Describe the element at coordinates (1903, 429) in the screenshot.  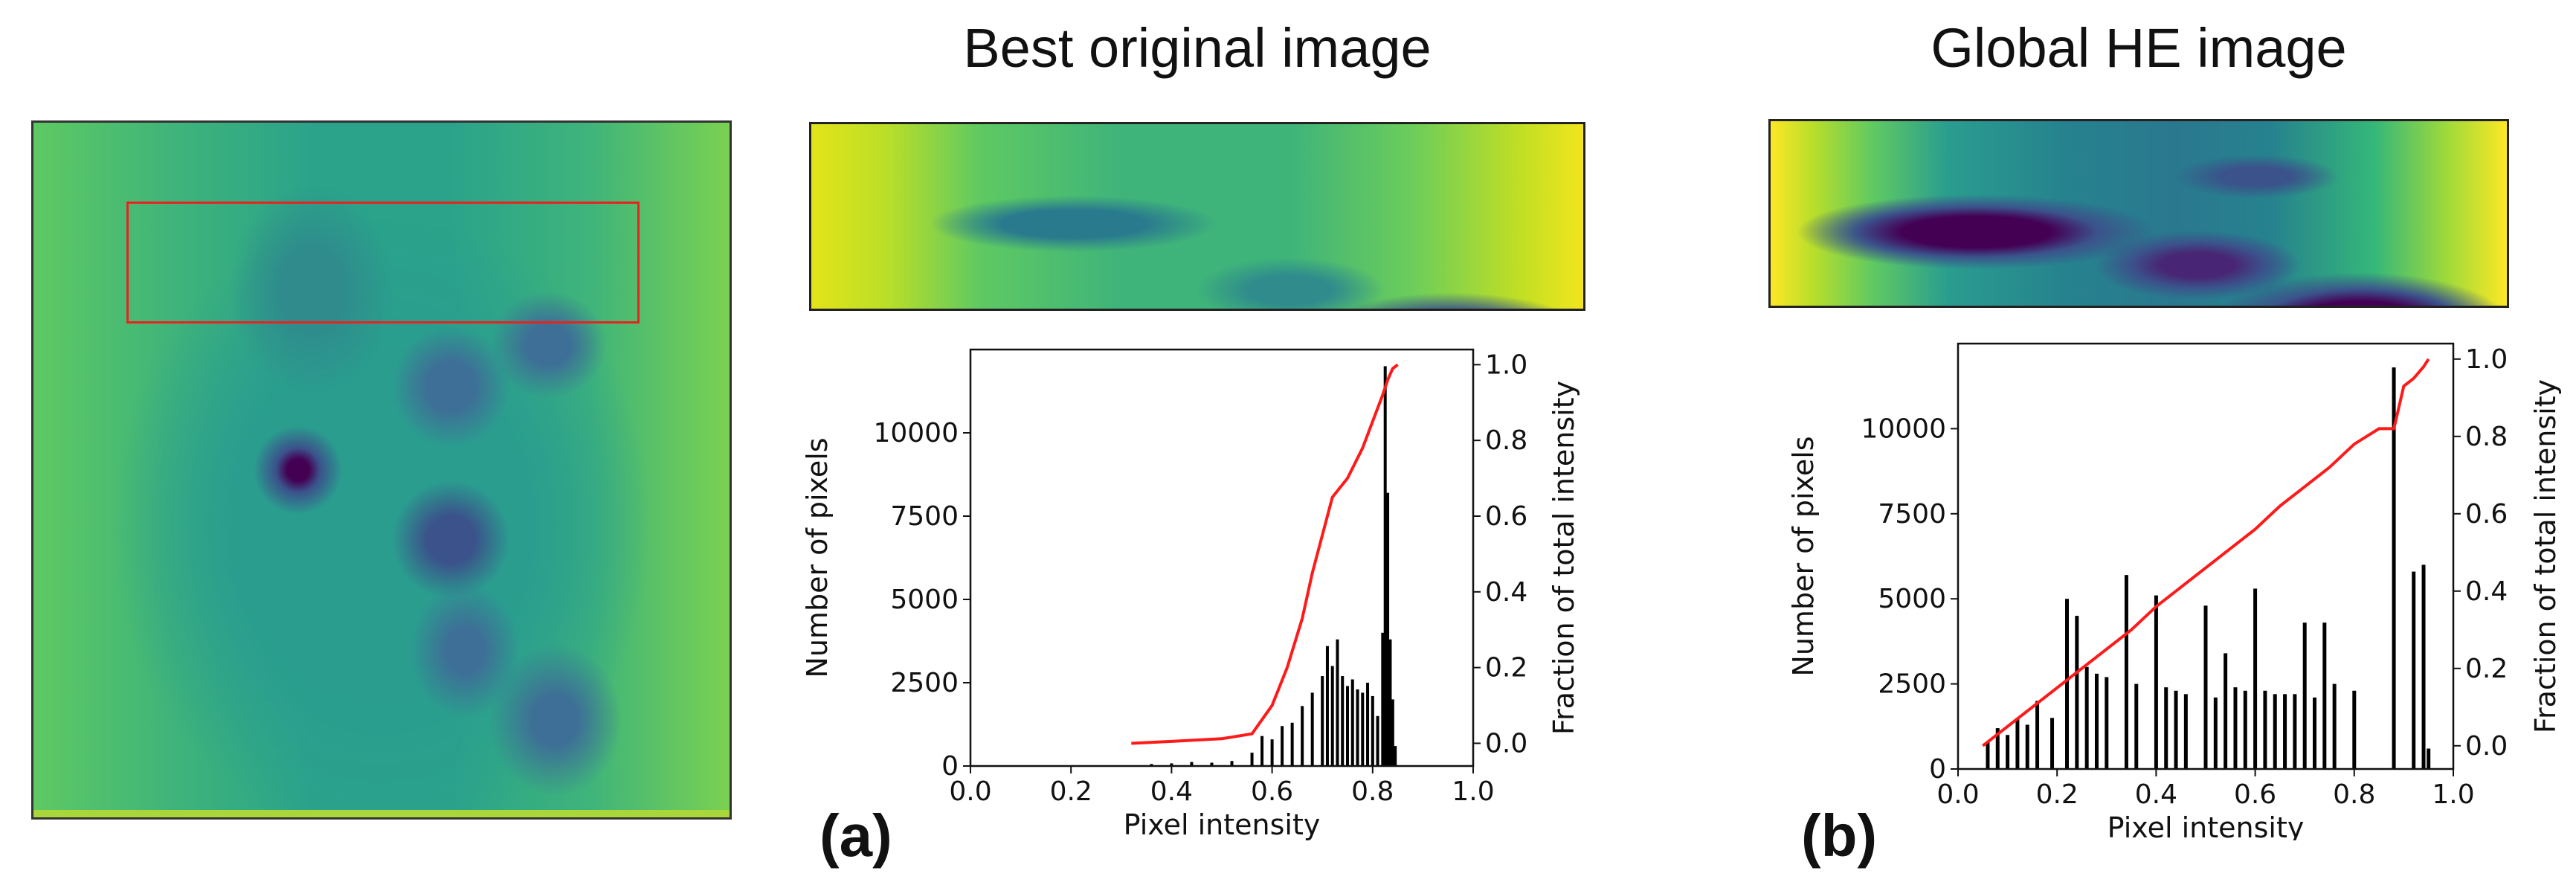
I see `y-tick-label: 10000` at that location.